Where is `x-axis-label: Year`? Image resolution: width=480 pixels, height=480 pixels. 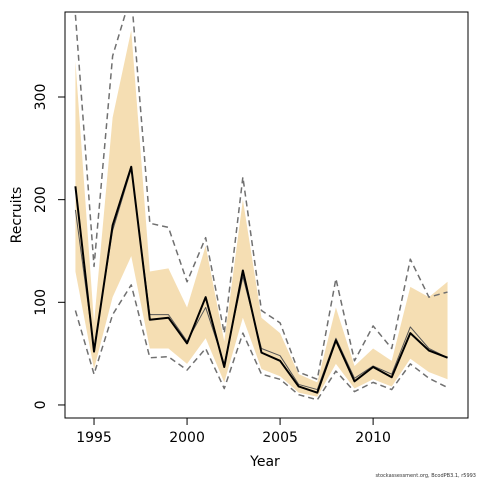
x-axis-label: Year is located at coordinates (264, 462).